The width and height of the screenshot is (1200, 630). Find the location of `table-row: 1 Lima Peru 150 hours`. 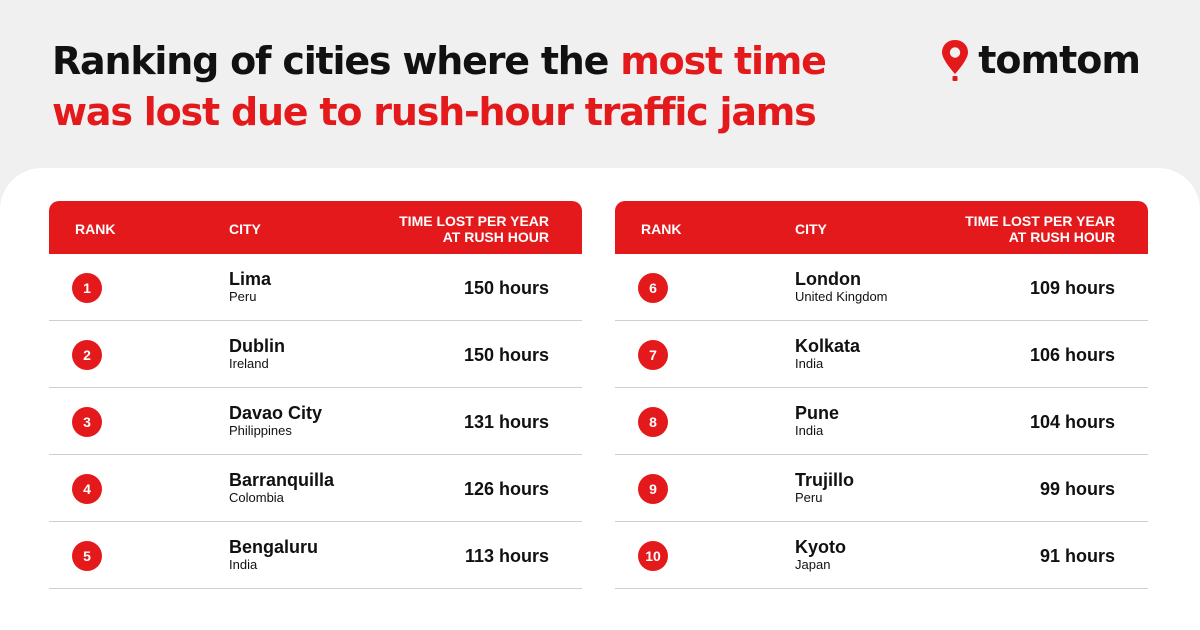

table-row: 1 Lima Peru 150 hours is located at coordinates (315, 287).